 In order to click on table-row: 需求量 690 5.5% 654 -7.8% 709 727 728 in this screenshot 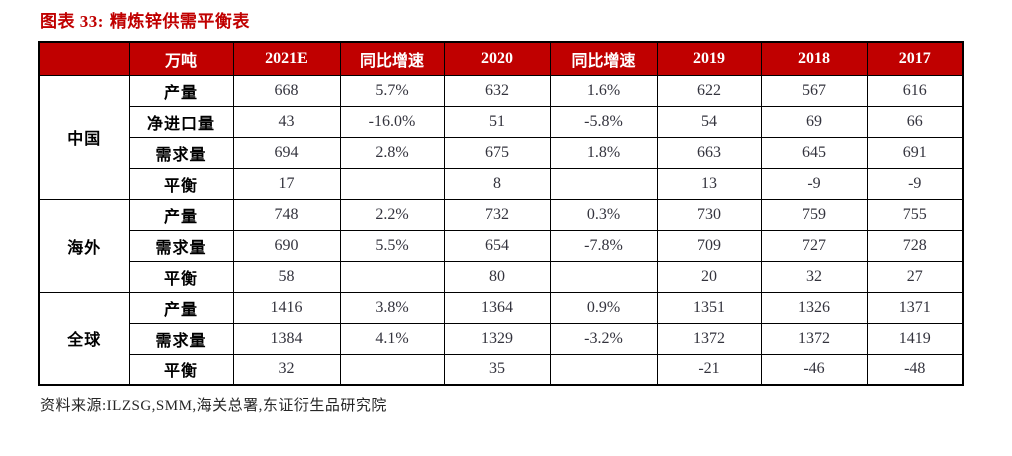, I will do `click(501, 245)`.